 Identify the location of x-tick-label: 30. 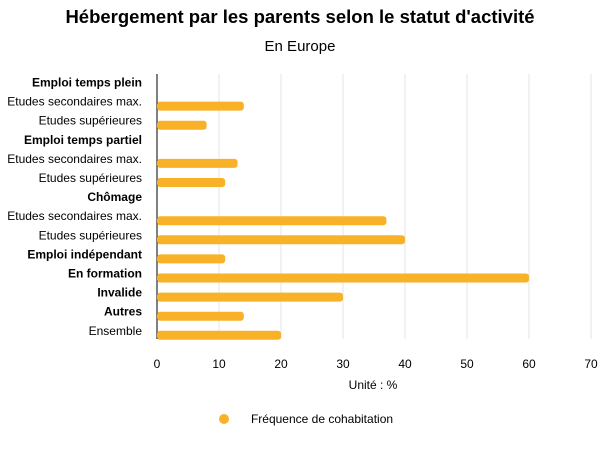
(343, 364).